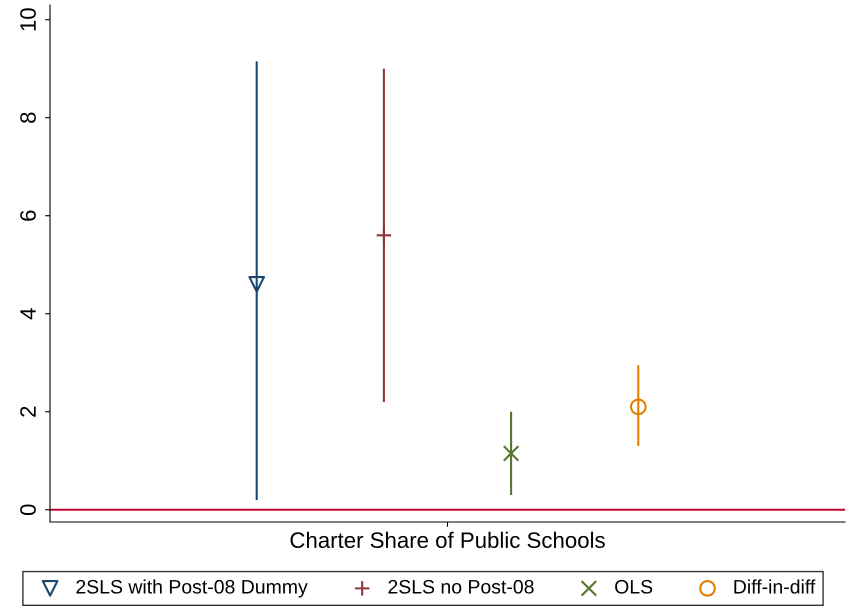  Describe the element at coordinates (28, 411) in the screenshot. I see `y-tick-label: 2` at that location.